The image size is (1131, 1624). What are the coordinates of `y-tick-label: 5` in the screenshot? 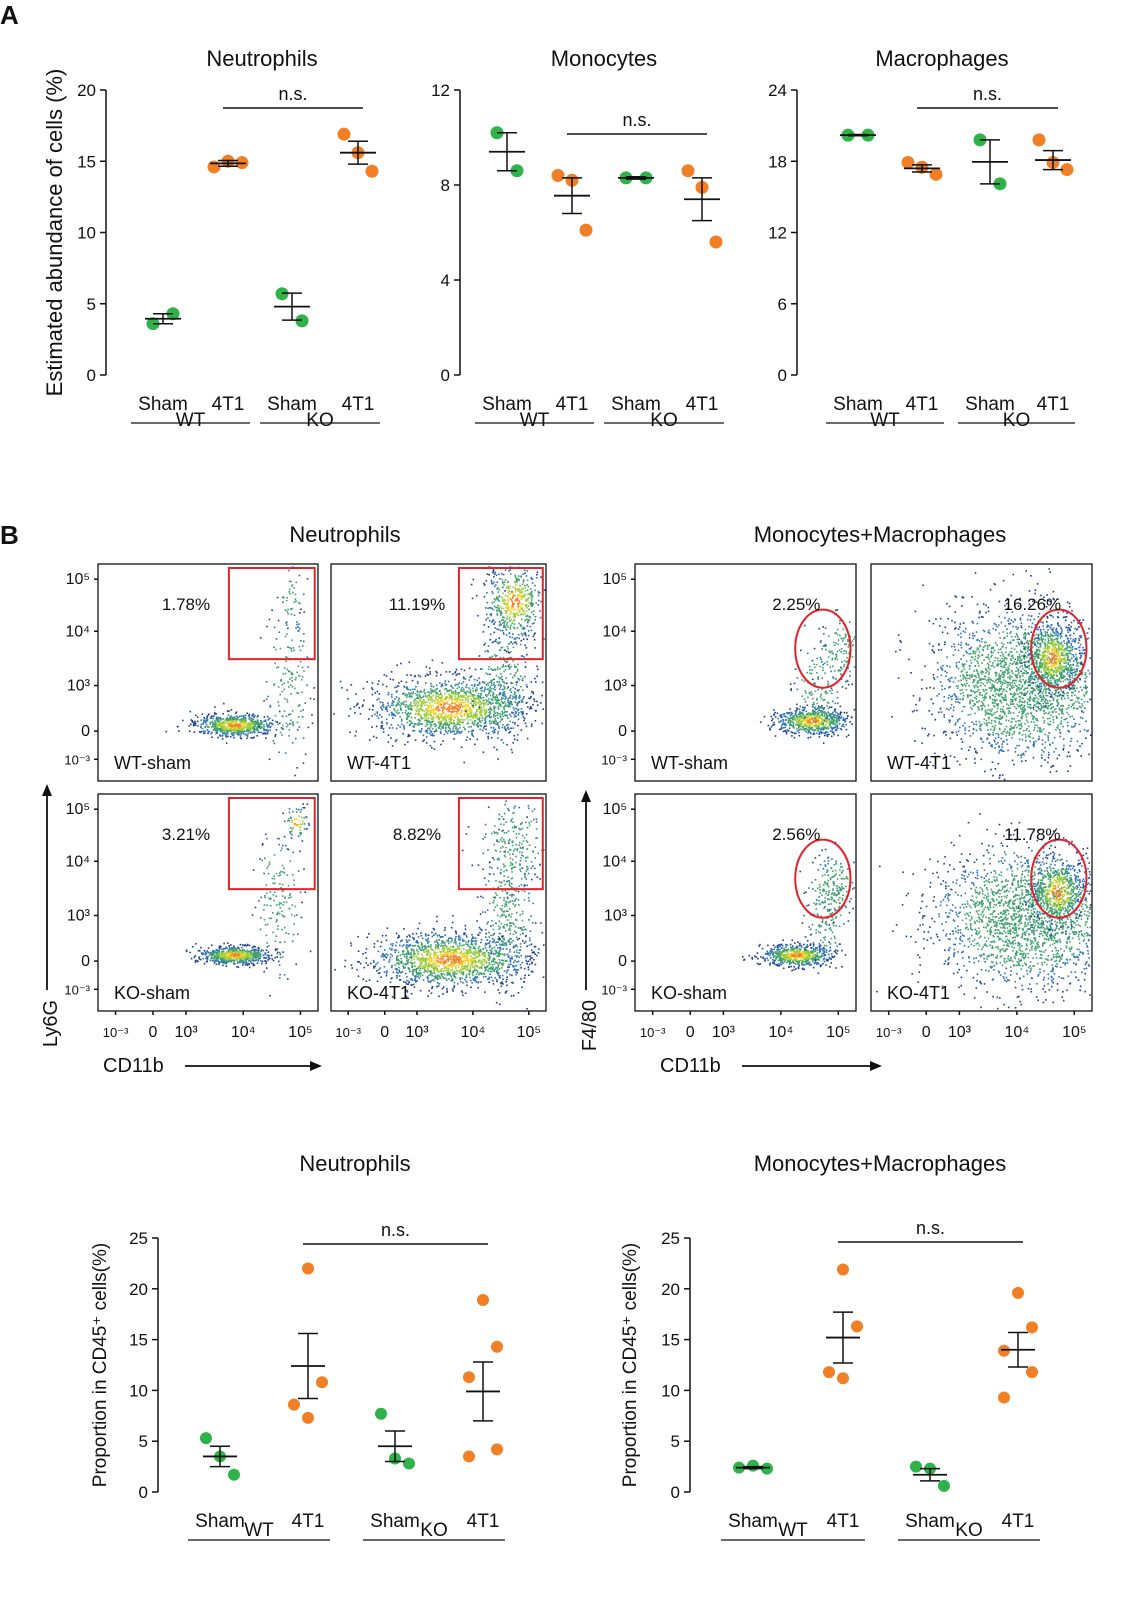 It's located at (91, 304).